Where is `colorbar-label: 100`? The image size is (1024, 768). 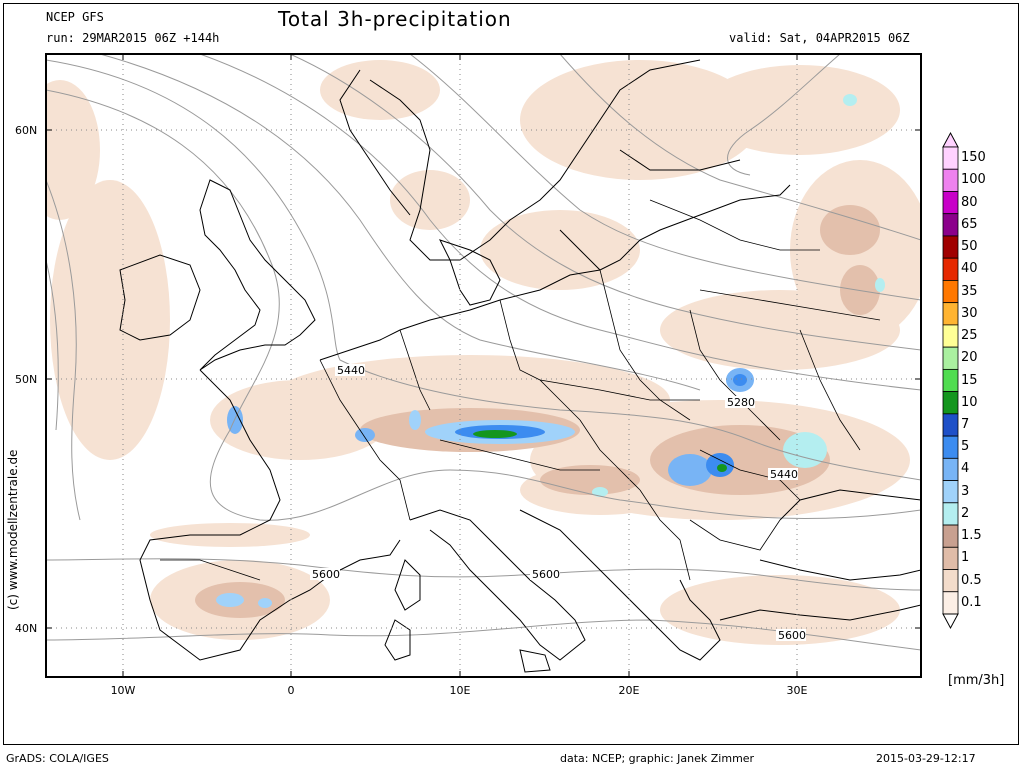
colorbar-label: 100 is located at coordinates (973, 180).